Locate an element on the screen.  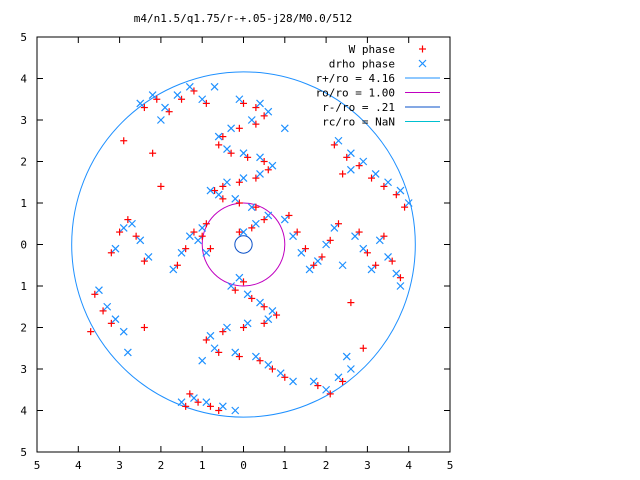
legend-label: r+/ro = 4.16 is located at coordinates (355, 78).